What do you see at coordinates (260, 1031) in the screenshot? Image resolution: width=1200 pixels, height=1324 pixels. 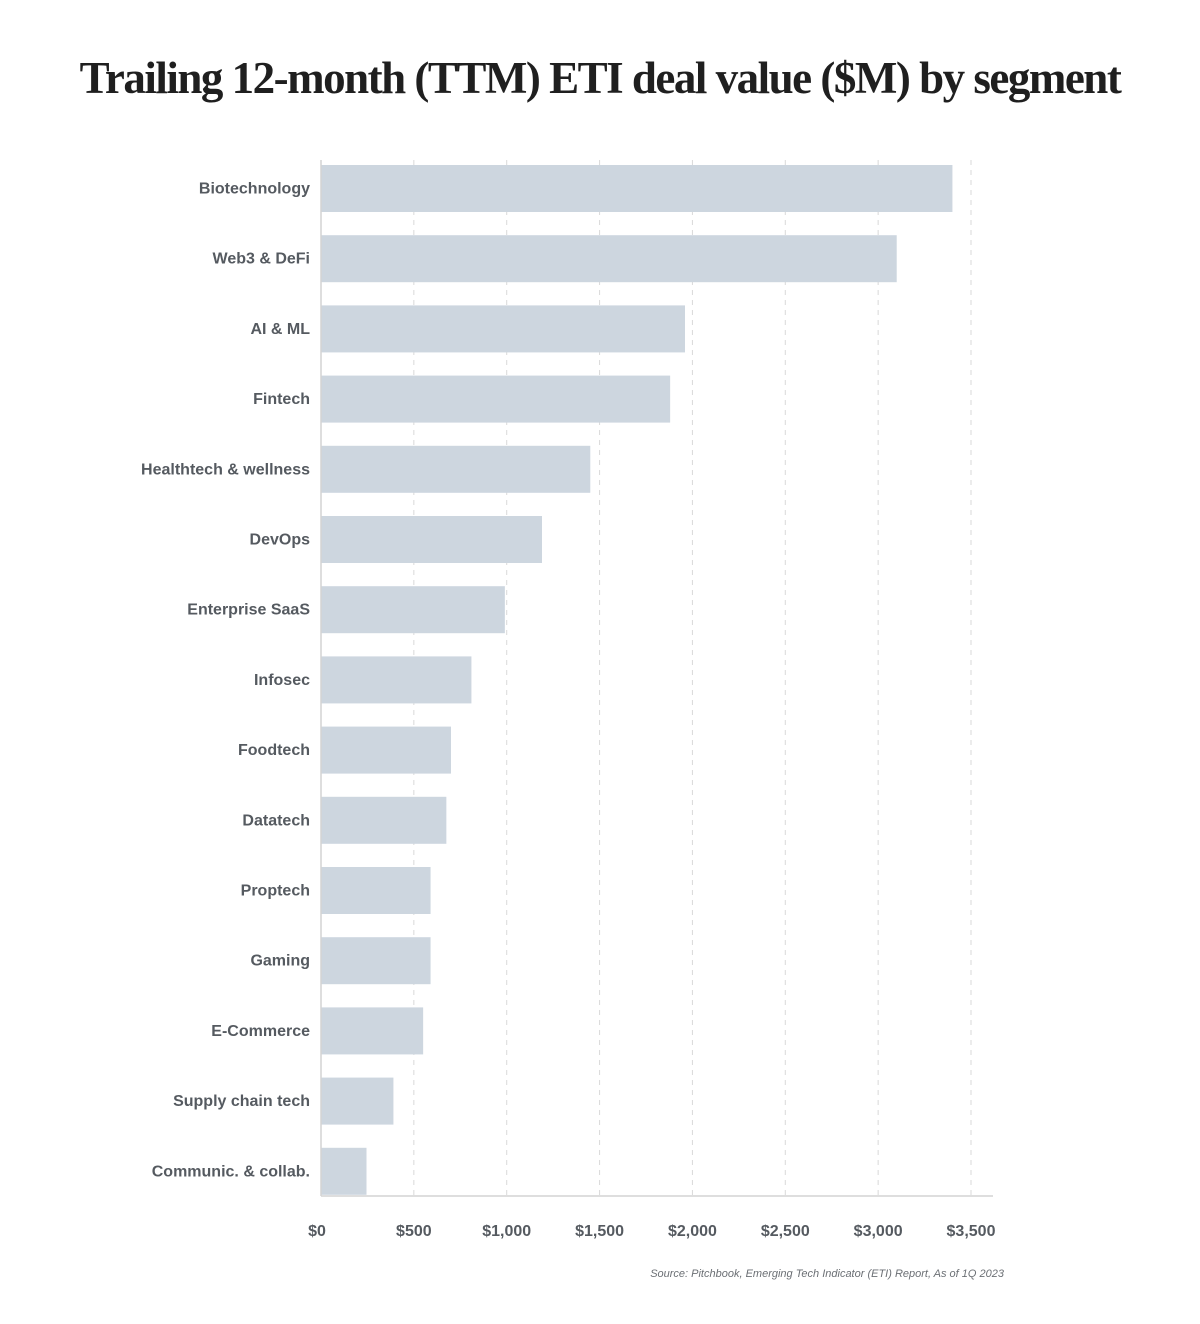 I see `category-label: E-Commerce` at bounding box center [260, 1031].